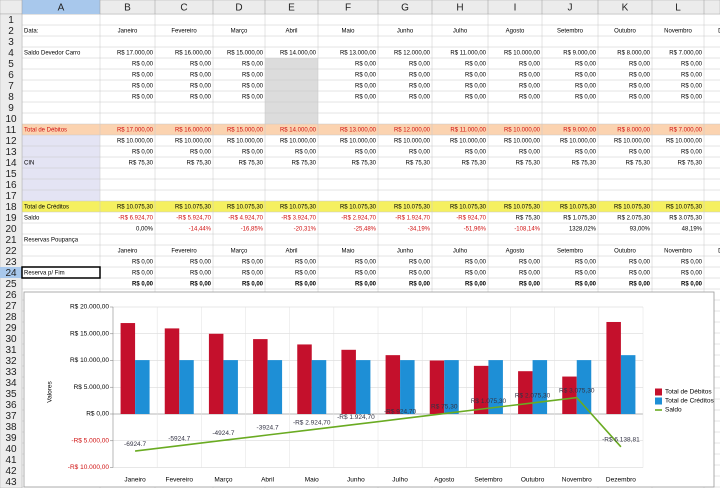 This screenshot has height=488, width=720. I want to click on row-header: 18, so click(11, 207).